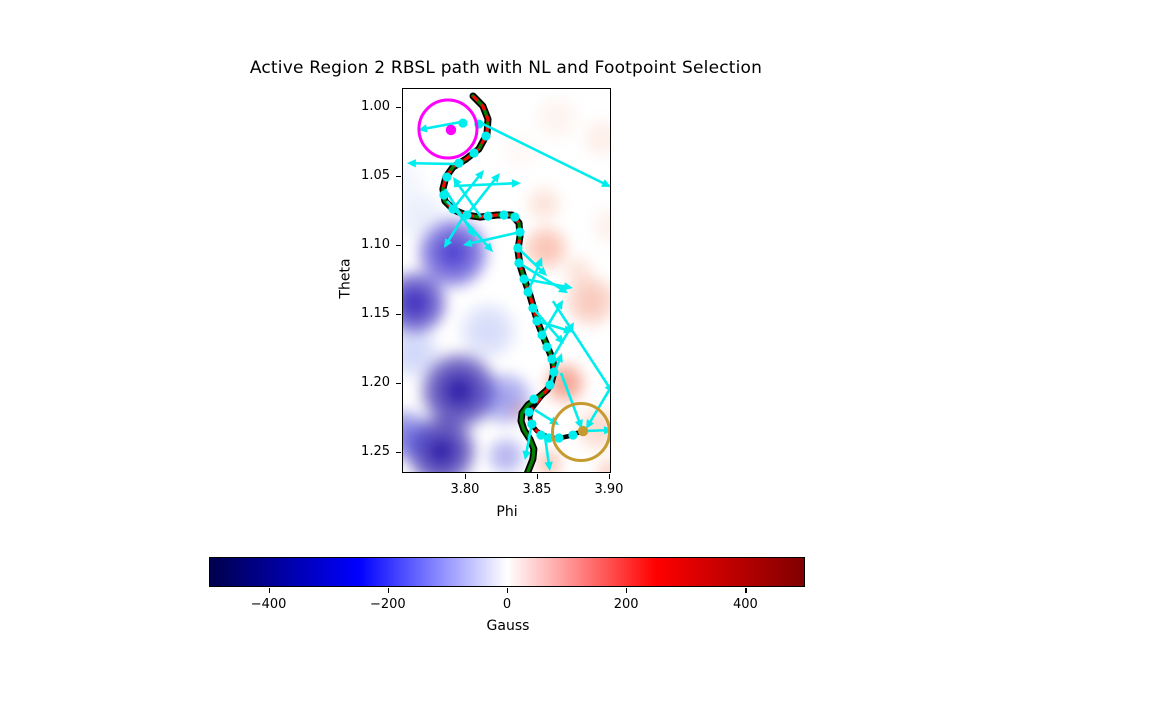  I want to click on magnetogram-background, so click(506, 280).